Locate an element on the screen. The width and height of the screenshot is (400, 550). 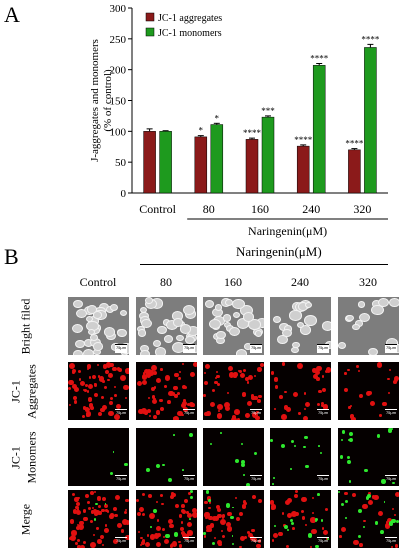
y-tick-label: 300 is located at coordinates (118, 9).